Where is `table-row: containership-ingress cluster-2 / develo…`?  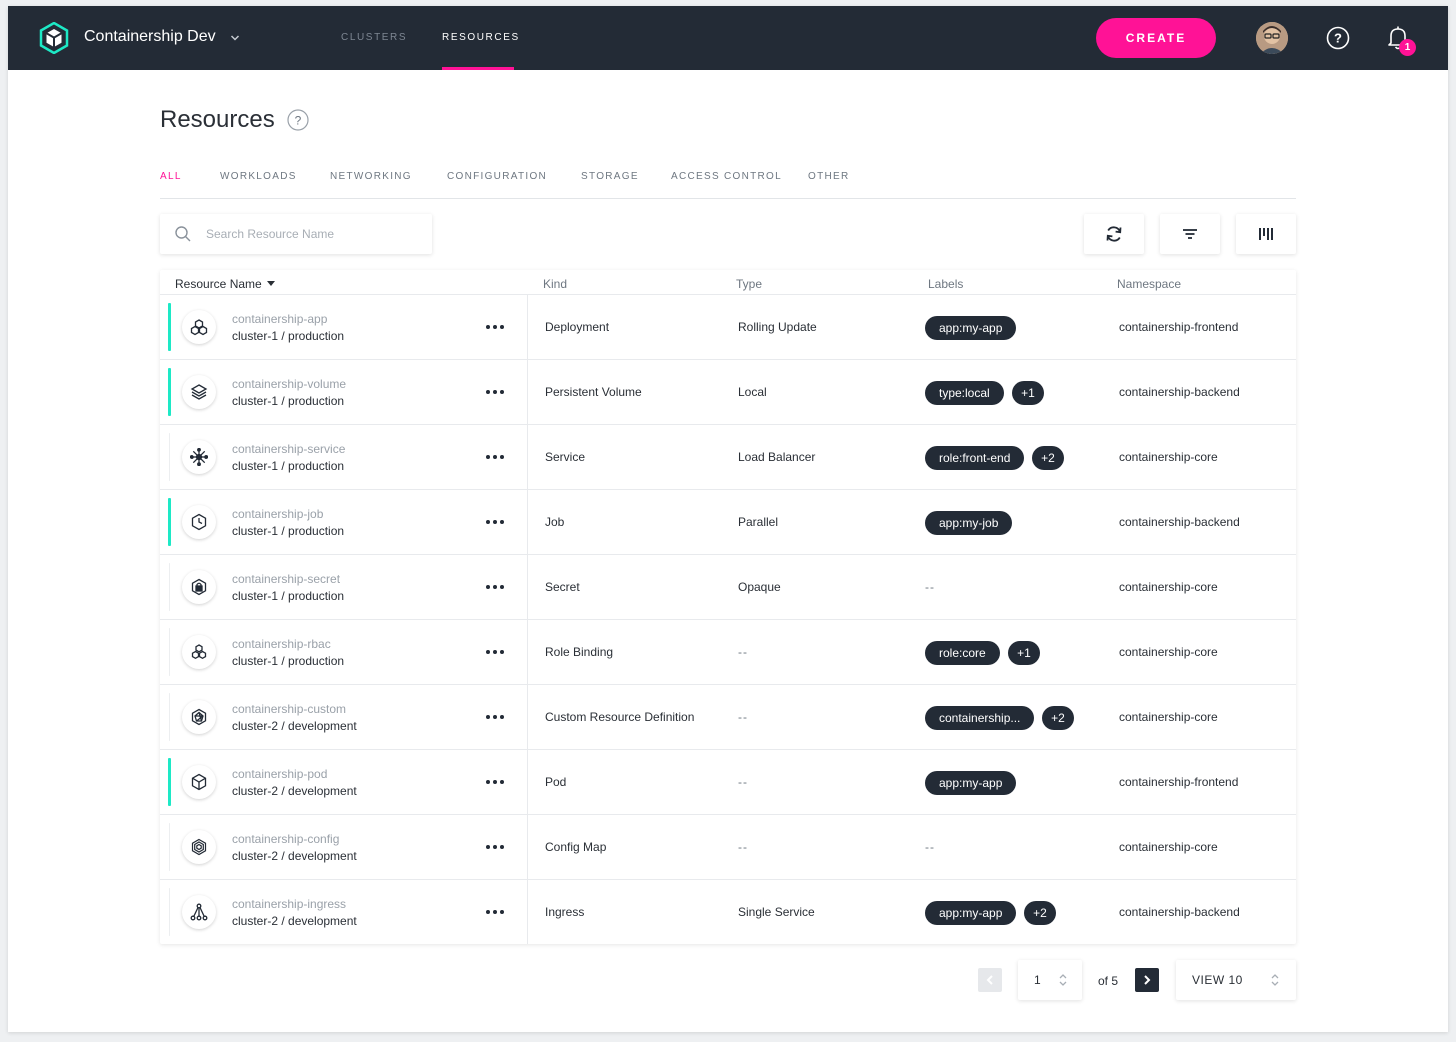 table-row: containership-ingress cluster-2 / develo… is located at coordinates (728, 912).